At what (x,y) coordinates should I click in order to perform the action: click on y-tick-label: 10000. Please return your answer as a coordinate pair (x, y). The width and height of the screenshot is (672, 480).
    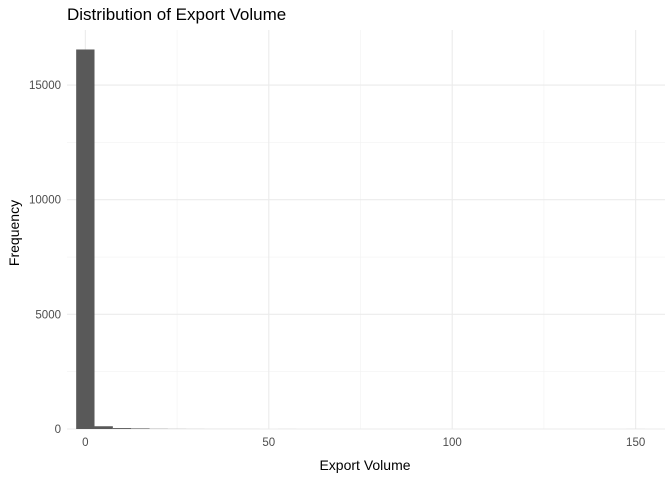
    Looking at the image, I should click on (45, 201).